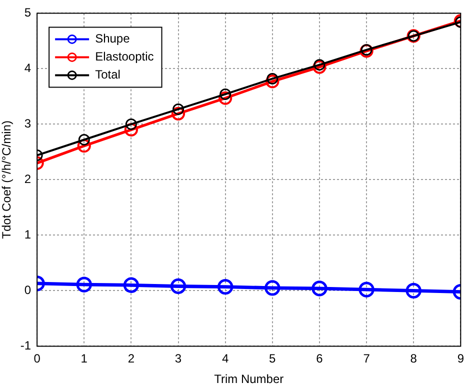 The height and width of the screenshot is (387, 470). What do you see at coordinates (28, 179) in the screenshot?
I see `y-tick-label: 2` at bounding box center [28, 179].